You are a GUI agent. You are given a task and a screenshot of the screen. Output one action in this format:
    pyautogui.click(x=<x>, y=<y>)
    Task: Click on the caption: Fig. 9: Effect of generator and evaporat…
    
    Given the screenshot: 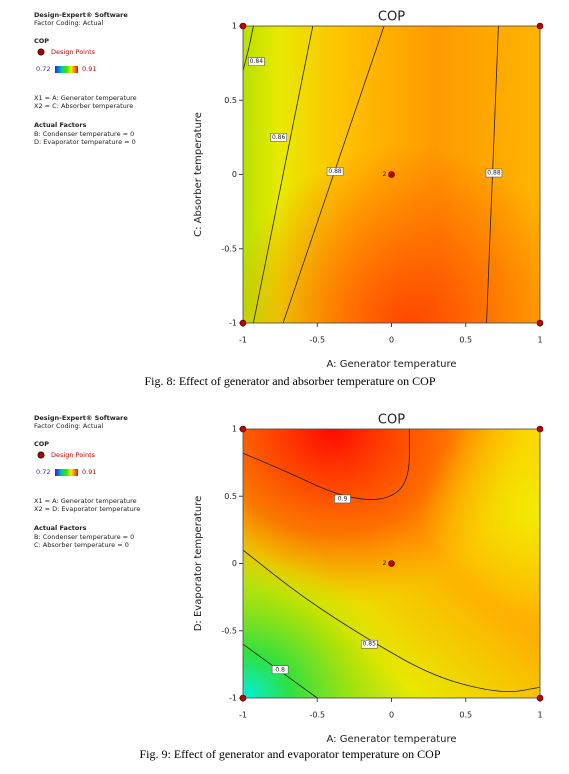 What is the action you would take?
    pyautogui.click(x=289, y=754)
    